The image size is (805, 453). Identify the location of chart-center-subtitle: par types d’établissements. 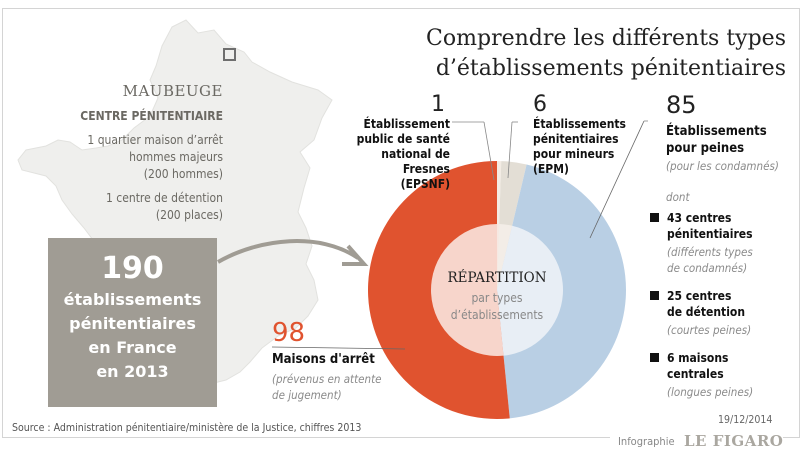
(497, 307).